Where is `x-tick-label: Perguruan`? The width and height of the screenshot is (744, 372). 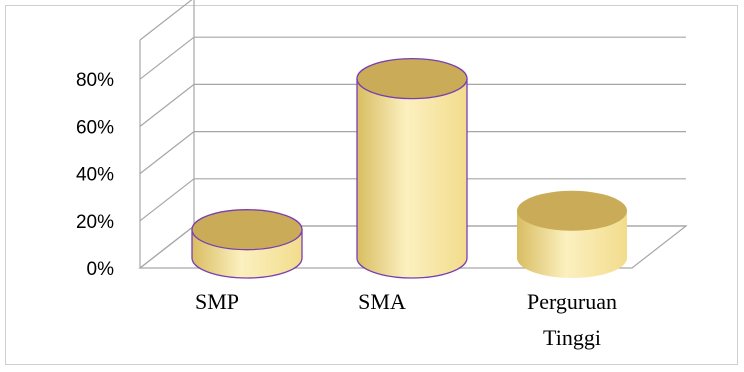
x-tick-label: Perguruan is located at coordinates (572, 301).